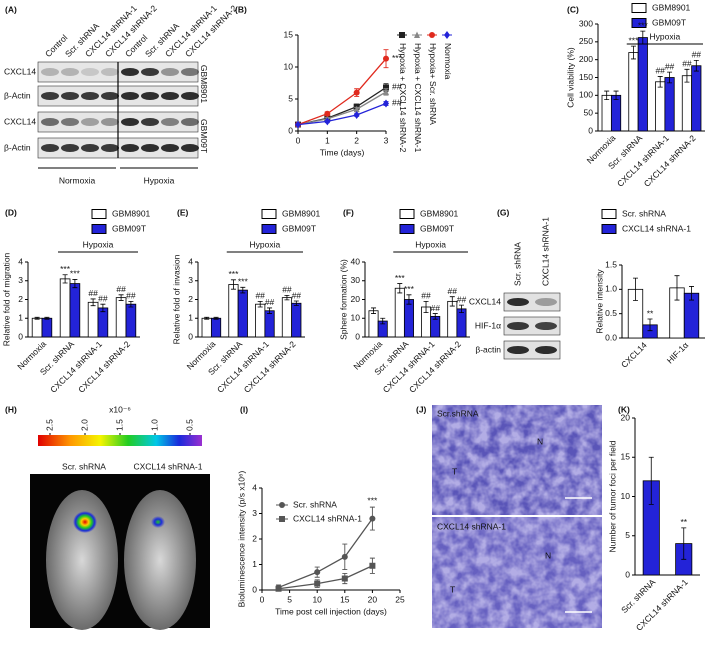  Describe the element at coordinates (154, 425) in the screenshot. I see `colorbar-tick-label: 1.0` at that location.